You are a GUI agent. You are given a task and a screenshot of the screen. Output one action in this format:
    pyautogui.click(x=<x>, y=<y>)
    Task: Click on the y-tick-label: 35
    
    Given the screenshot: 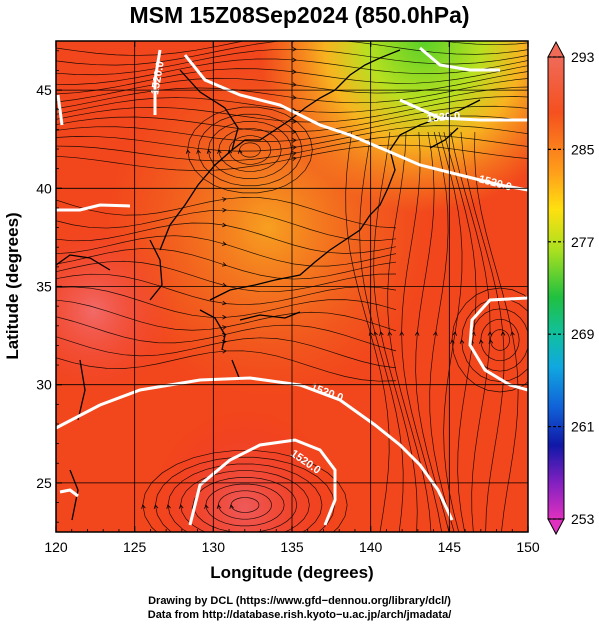 What is the action you would take?
    pyautogui.click(x=44, y=287)
    